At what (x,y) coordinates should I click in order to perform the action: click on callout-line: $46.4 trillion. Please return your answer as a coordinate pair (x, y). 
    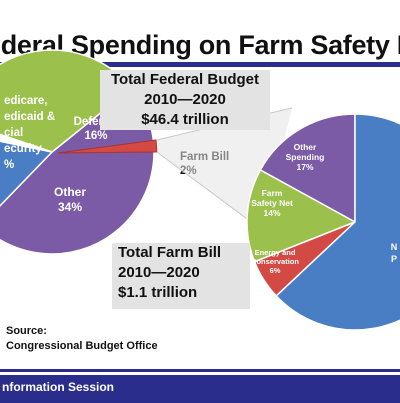
    Looking at the image, I should click on (185, 119).